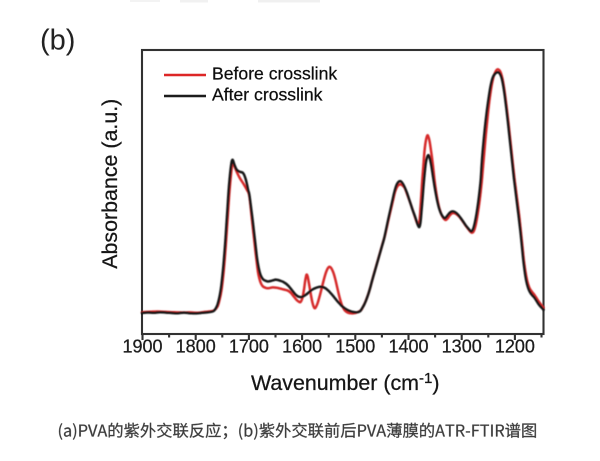 This screenshot has height=461, width=600. What do you see at coordinates (302, 347) in the screenshot?
I see `svg-text: 1600` at bounding box center [302, 347].